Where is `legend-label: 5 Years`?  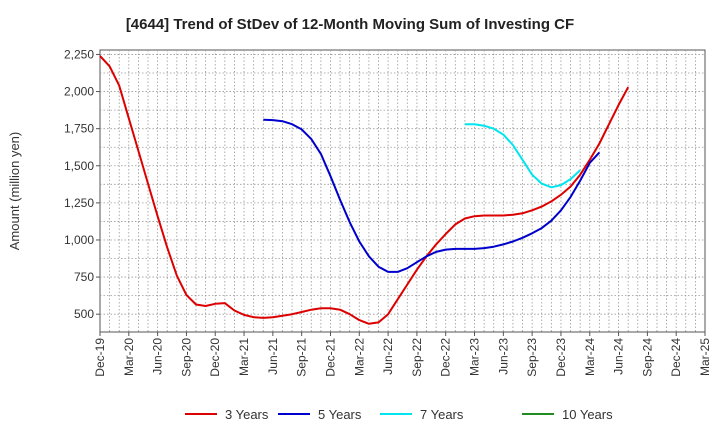 legend-label: 5 Years is located at coordinates (340, 414).